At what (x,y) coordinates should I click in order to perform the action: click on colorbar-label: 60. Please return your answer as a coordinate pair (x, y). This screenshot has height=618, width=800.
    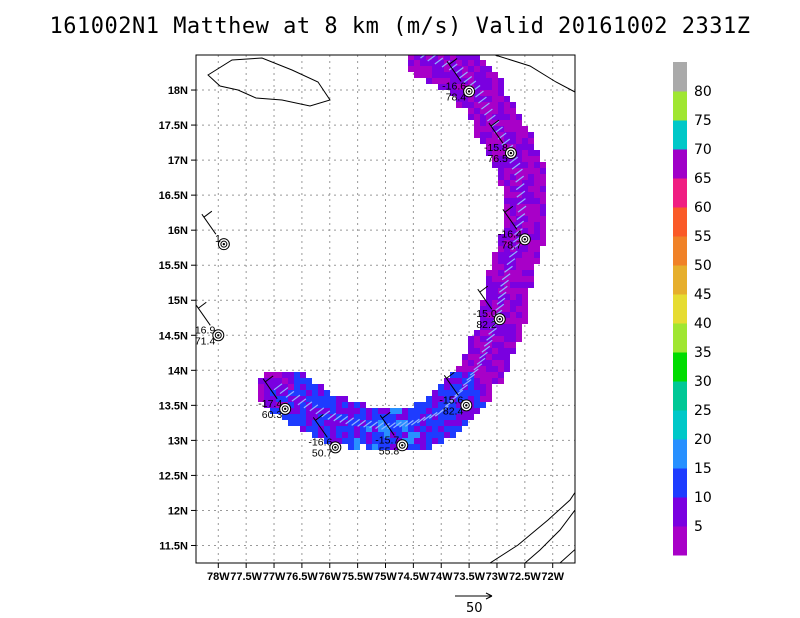
    Looking at the image, I should click on (703, 208).